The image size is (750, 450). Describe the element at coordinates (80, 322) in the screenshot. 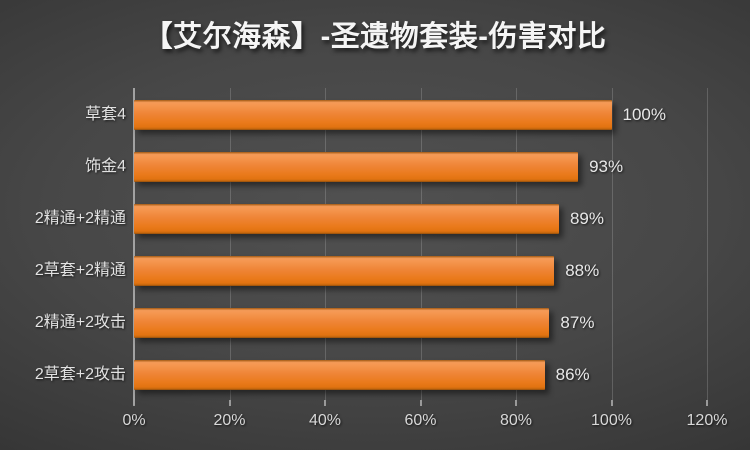

I see `category-label: 2精通+2攻击` at that location.